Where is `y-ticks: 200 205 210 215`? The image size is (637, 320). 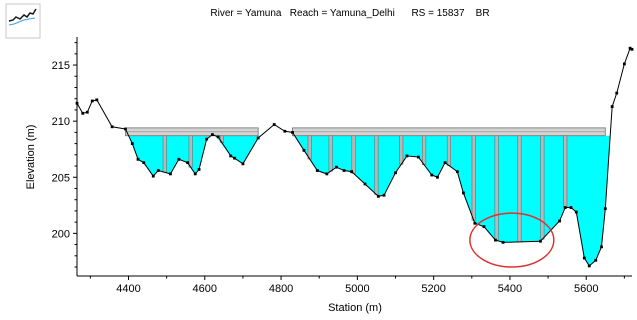 y-ticks: 200 205 210 215 is located at coordinates (64, 155).